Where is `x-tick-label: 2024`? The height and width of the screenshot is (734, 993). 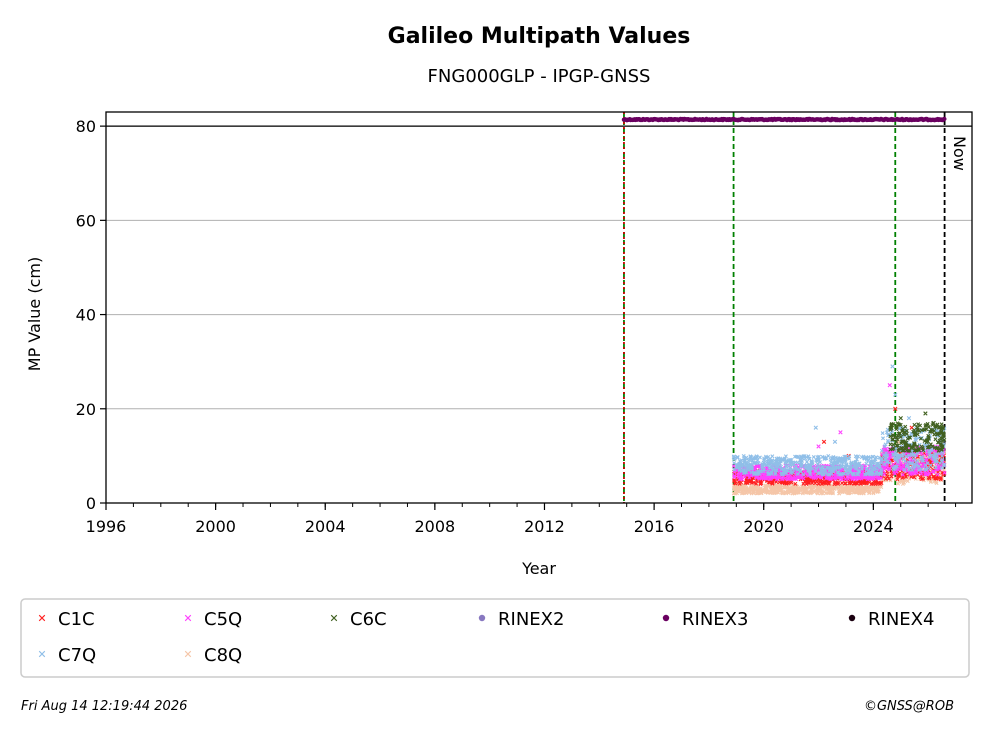
x-tick-label: 2024 is located at coordinates (873, 526).